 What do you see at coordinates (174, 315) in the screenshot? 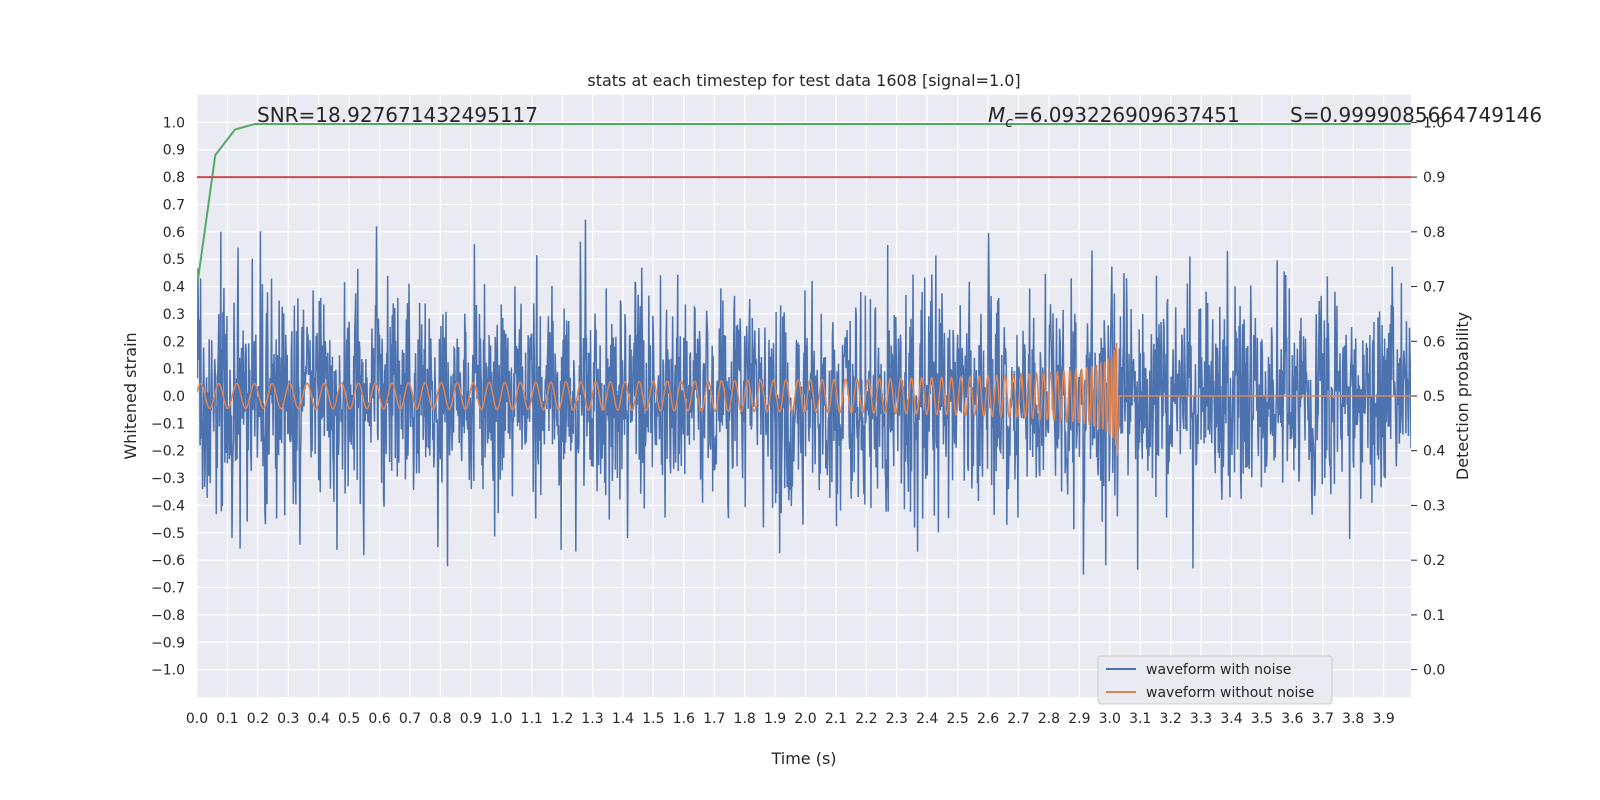
I see `y-tick-label: 0.3` at bounding box center [174, 315].